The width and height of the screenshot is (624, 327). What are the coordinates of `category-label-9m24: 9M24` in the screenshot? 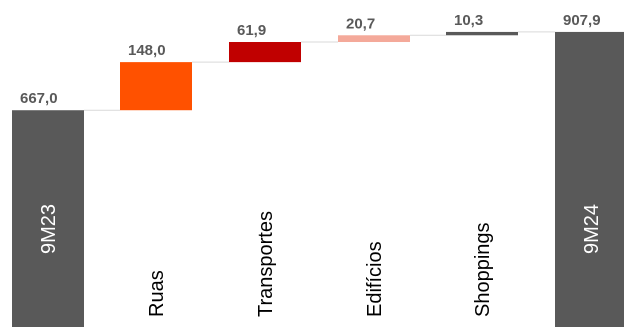 It's located at (592, 229).